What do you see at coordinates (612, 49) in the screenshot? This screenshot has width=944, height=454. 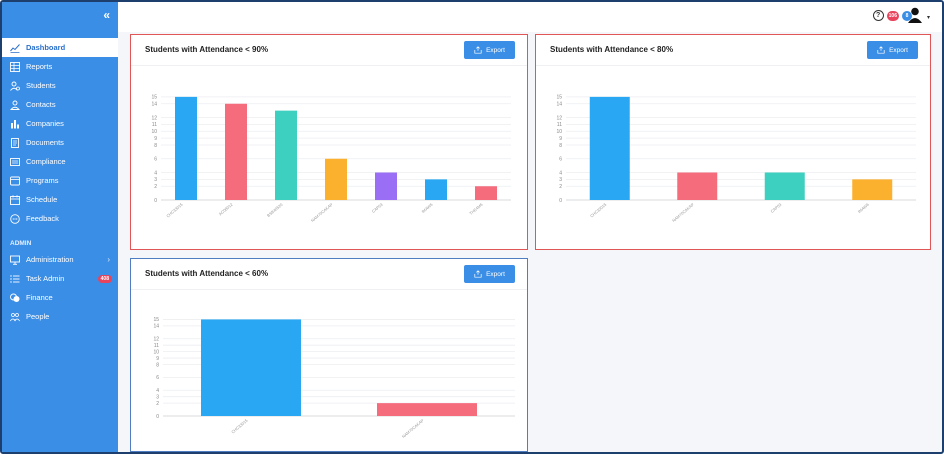 I see `card-title: Students with Attendance < 80%` at bounding box center [612, 49].